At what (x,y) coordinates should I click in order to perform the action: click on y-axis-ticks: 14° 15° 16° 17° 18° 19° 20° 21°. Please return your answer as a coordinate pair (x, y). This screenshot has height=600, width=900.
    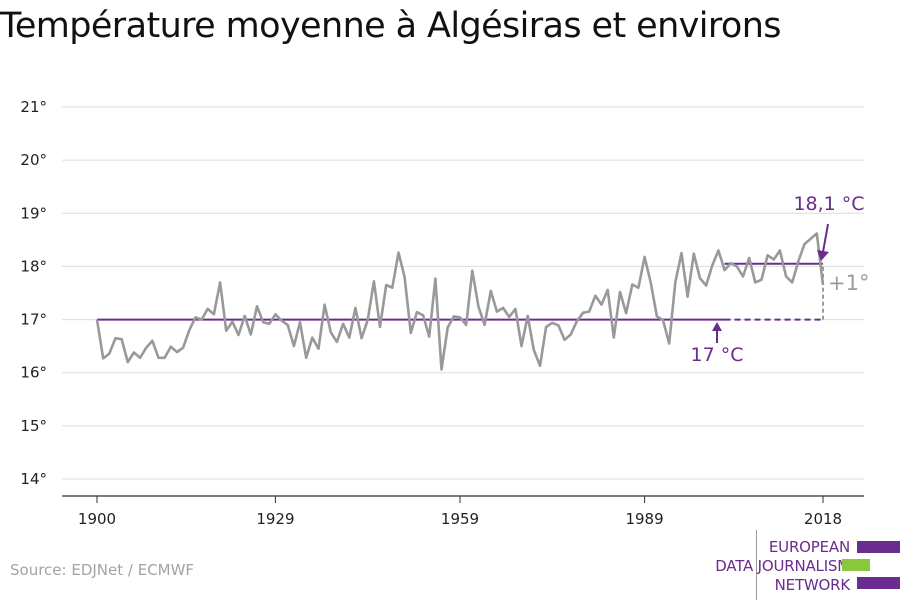
    Looking at the image, I should click on (33, 293).